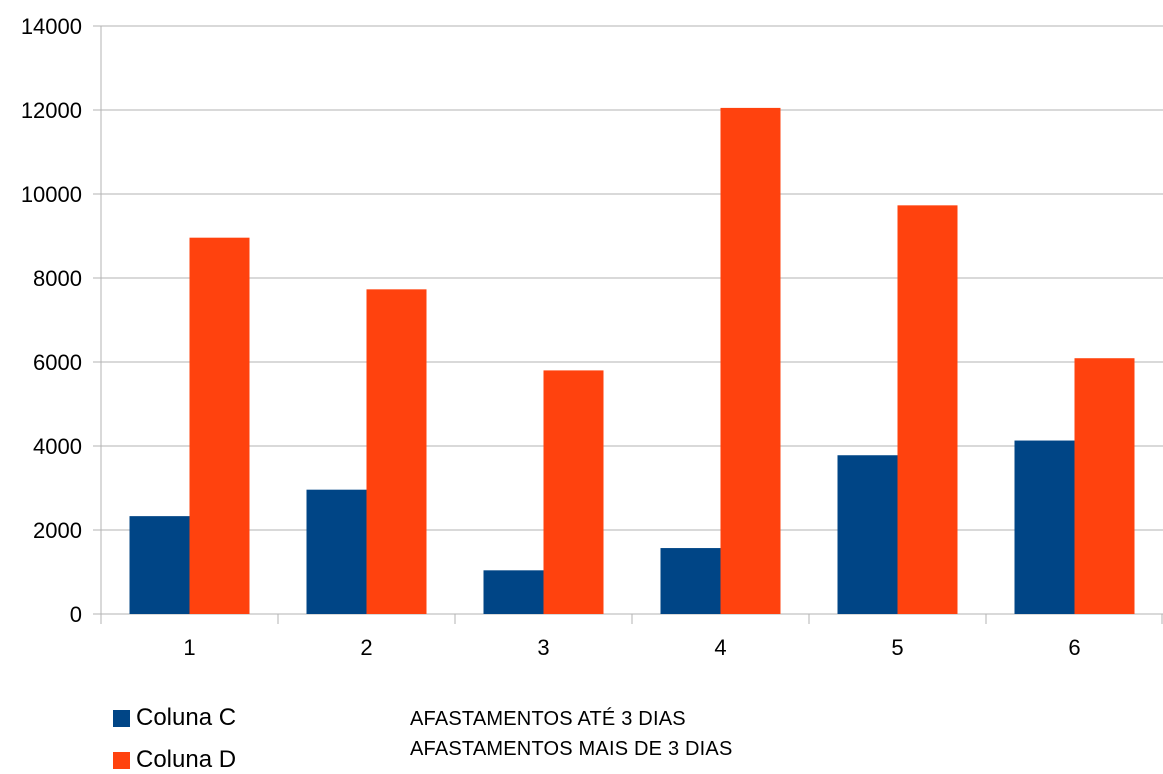  I want to click on x-tick-label: 6, so click(1074, 647).